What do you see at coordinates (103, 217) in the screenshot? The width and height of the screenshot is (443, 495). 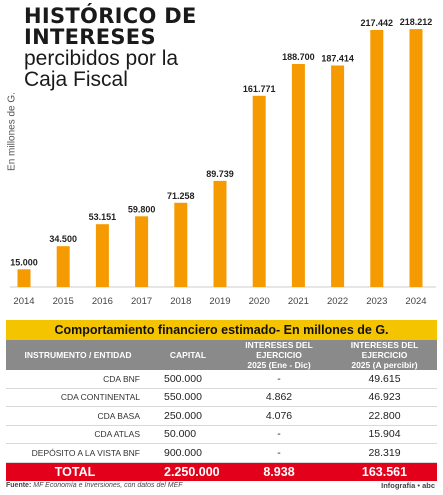 I see `value-label-2016: 53.151` at bounding box center [103, 217].